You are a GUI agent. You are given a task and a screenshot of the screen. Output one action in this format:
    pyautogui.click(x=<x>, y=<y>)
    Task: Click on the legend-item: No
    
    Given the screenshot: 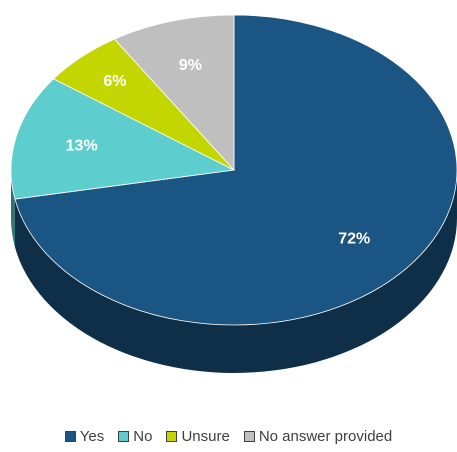 What is the action you would take?
    pyautogui.click(x=135, y=436)
    